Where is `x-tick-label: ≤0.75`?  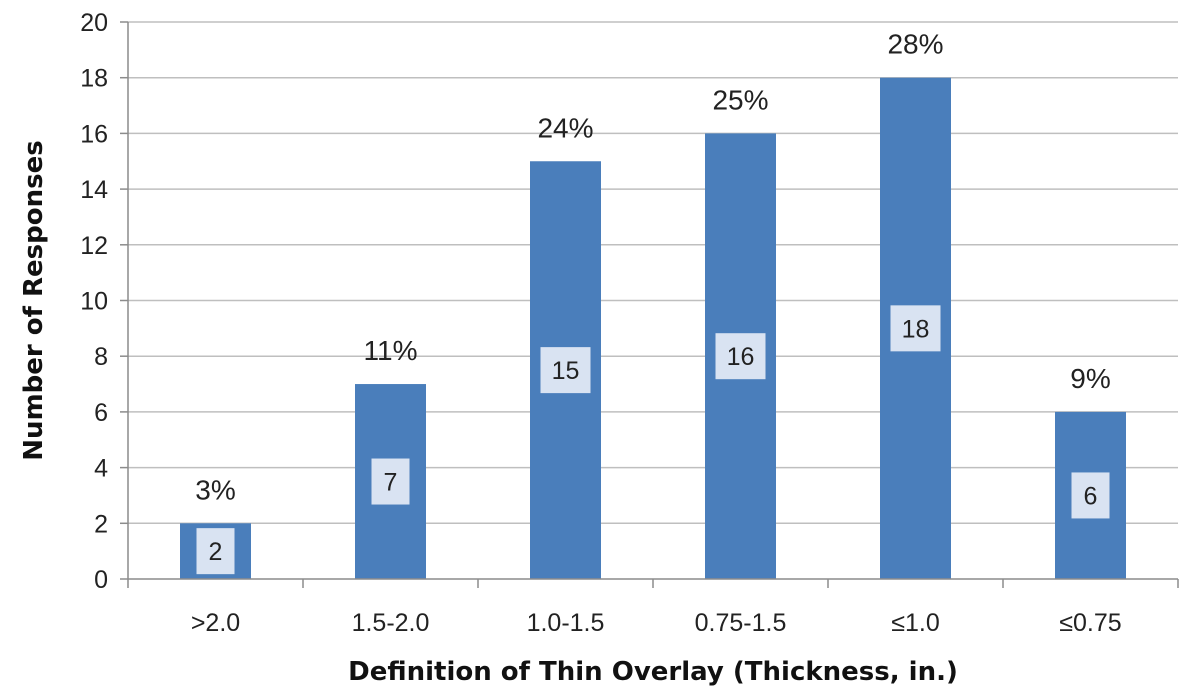
x-tick-label: ≤0.75 is located at coordinates (1090, 623).